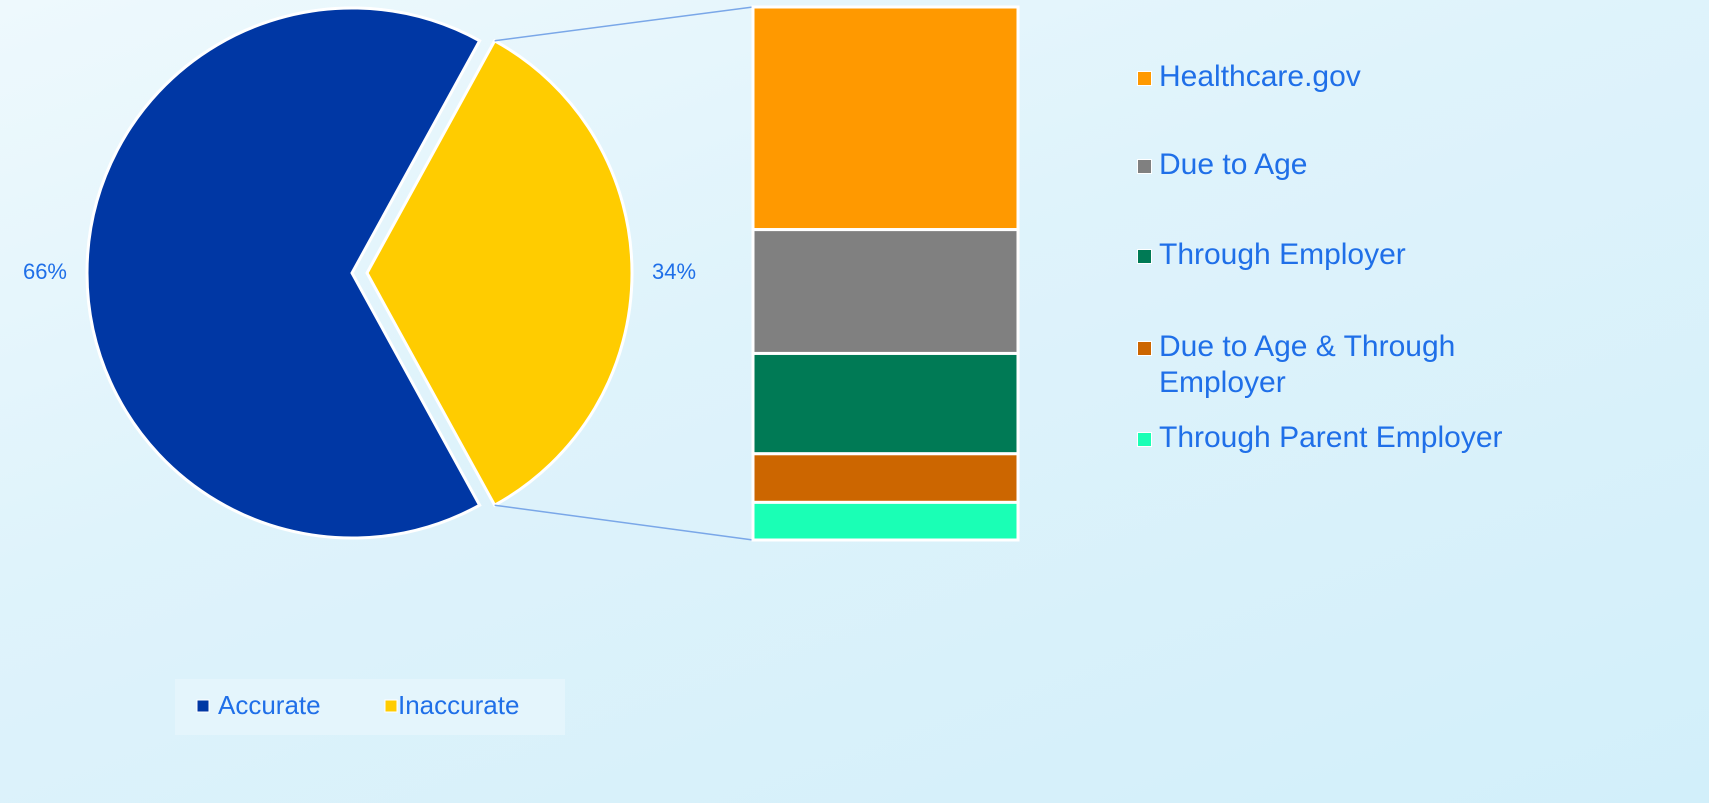 The width and height of the screenshot is (1709, 803). What do you see at coordinates (370, 707) in the screenshot?
I see `legend-box` at bounding box center [370, 707].